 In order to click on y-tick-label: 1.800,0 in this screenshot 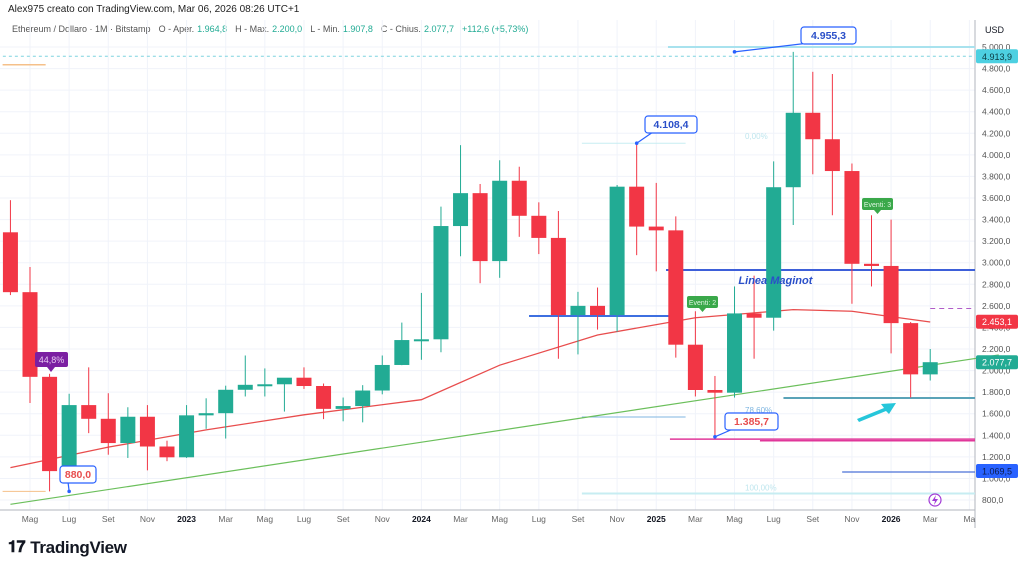, I will do `click(996, 392)`.